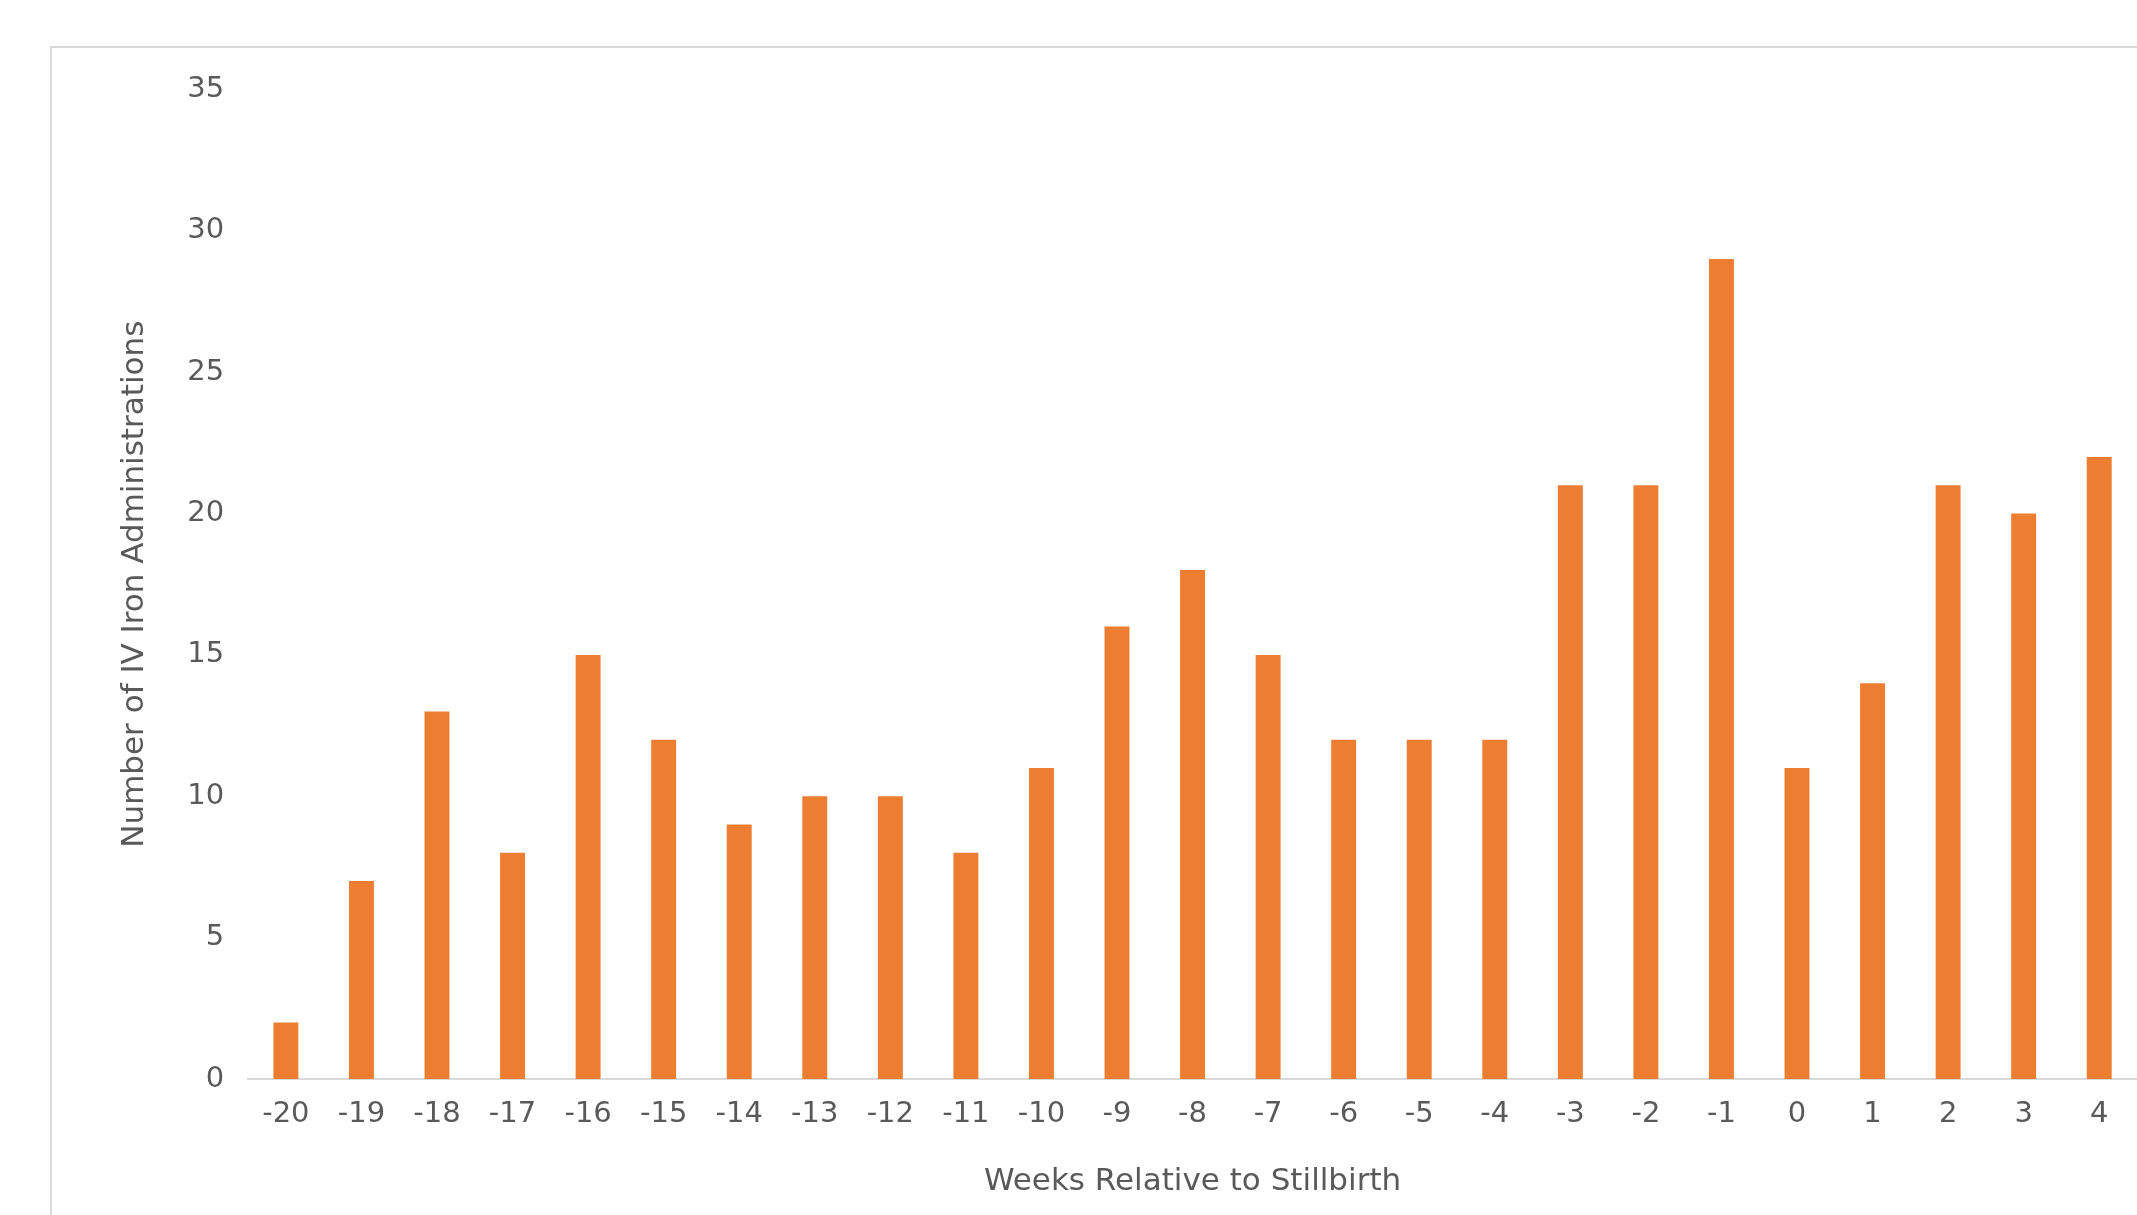 Image resolution: width=2137 pixels, height=1215 pixels. I want to click on x-tick-label: 2, so click(1948, 1111).